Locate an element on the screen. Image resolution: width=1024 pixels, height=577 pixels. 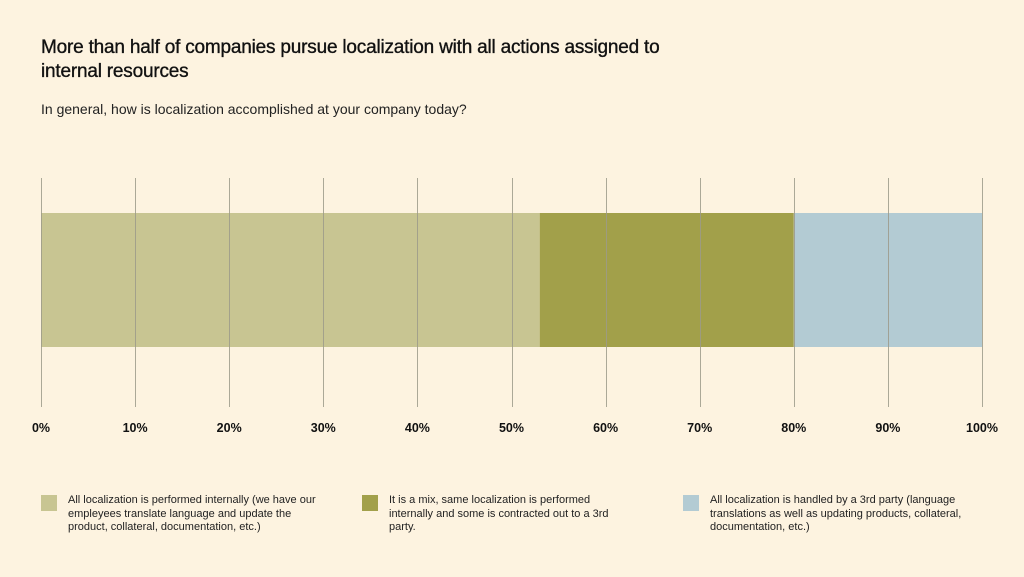
tick-label: 80% is located at coordinates (793, 428).